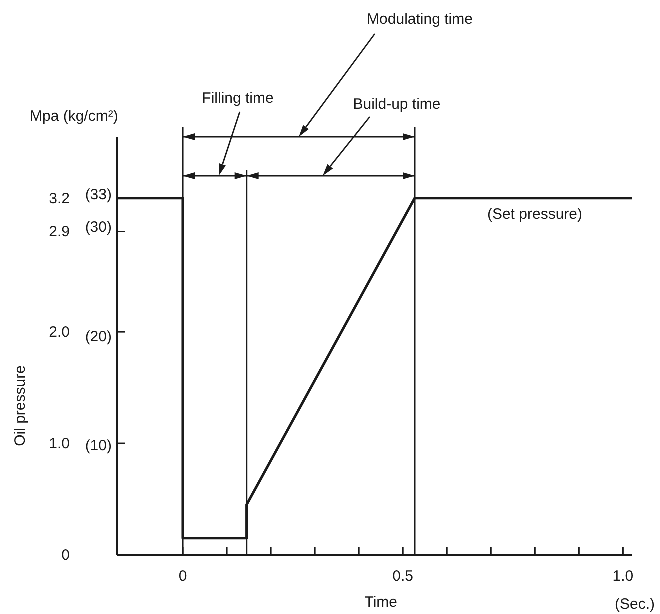 The image size is (660, 614). What do you see at coordinates (98, 227) in the screenshot?
I see `y2-tick-label: (30)` at bounding box center [98, 227].